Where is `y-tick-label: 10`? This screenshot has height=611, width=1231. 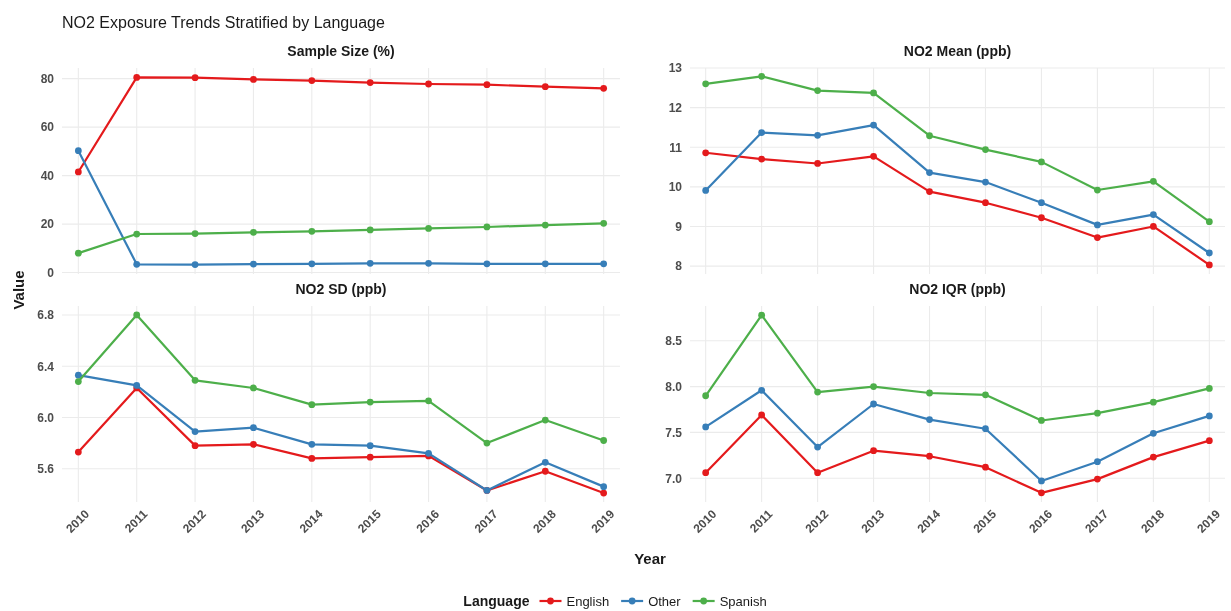
y-tick-label: 10 is located at coordinates (675, 187).